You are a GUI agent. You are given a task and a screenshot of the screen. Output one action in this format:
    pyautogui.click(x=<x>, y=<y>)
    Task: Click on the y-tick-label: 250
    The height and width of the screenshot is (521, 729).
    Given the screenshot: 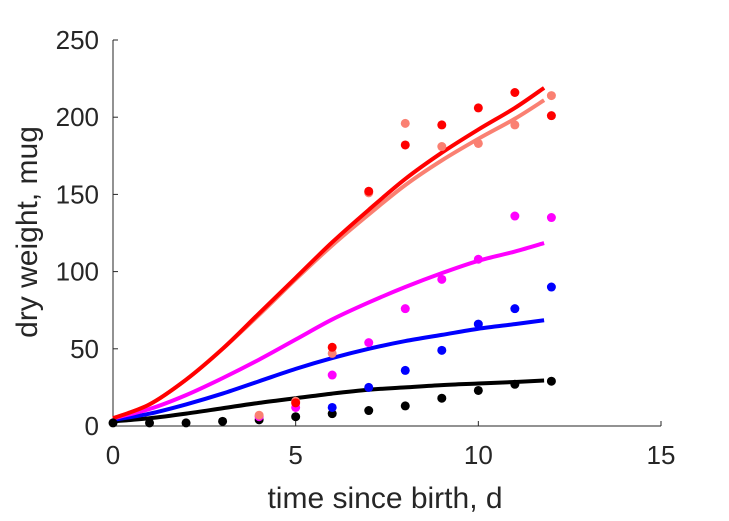 What is the action you would take?
    pyautogui.click(x=77, y=40)
    